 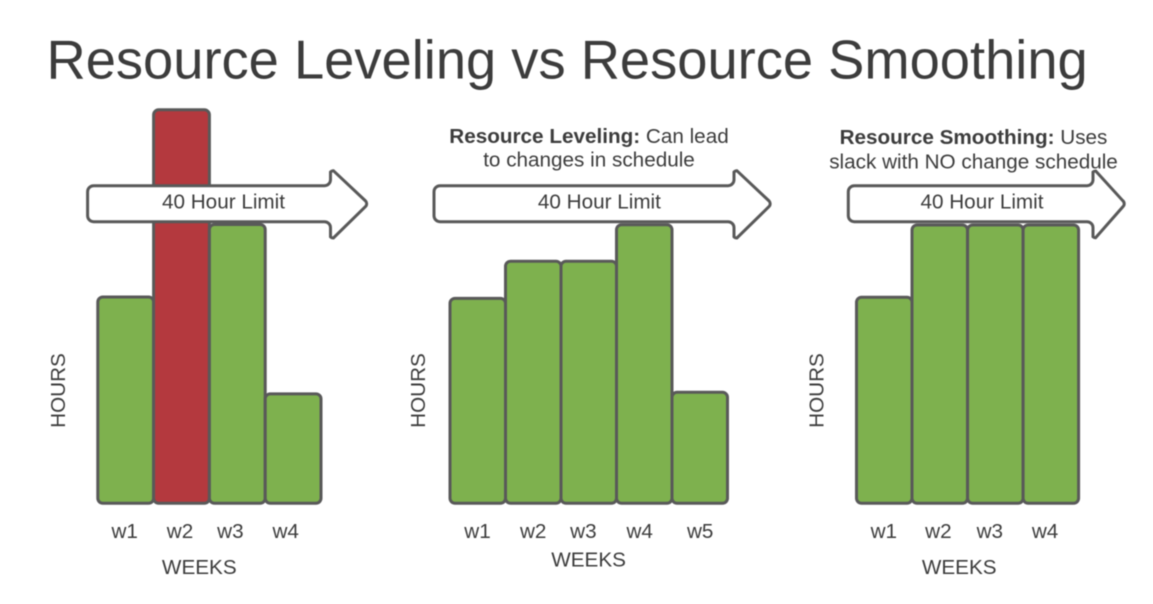 What do you see at coordinates (589, 159) in the screenshot?
I see `svg-text: to changes in schedule` at bounding box center [589, 159].